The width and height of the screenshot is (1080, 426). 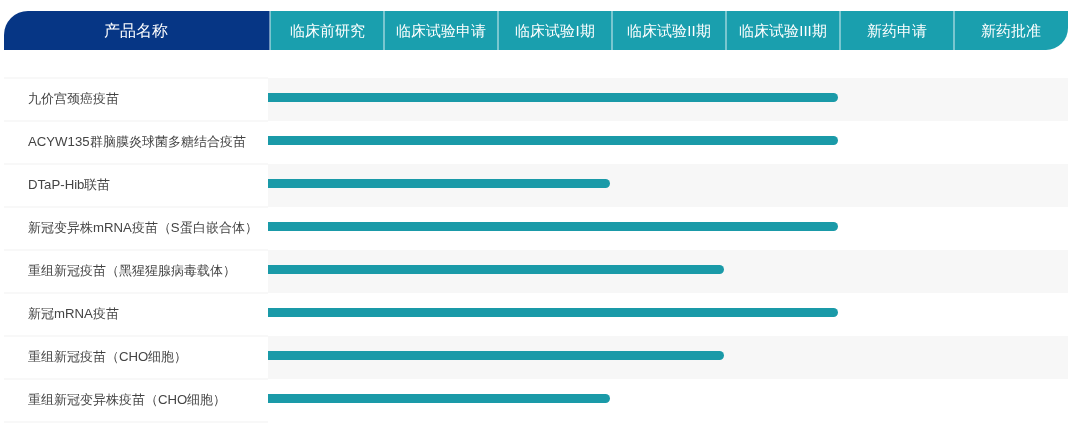 I want to click on annotation: 临床前研究, so click(x=327, y=30).